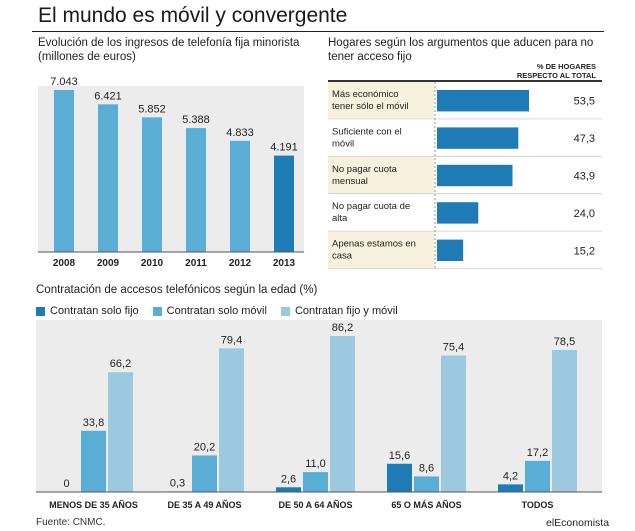 The height and width of the screenshot is (531, 635). I want to click on plot-background, so click(171, 169).